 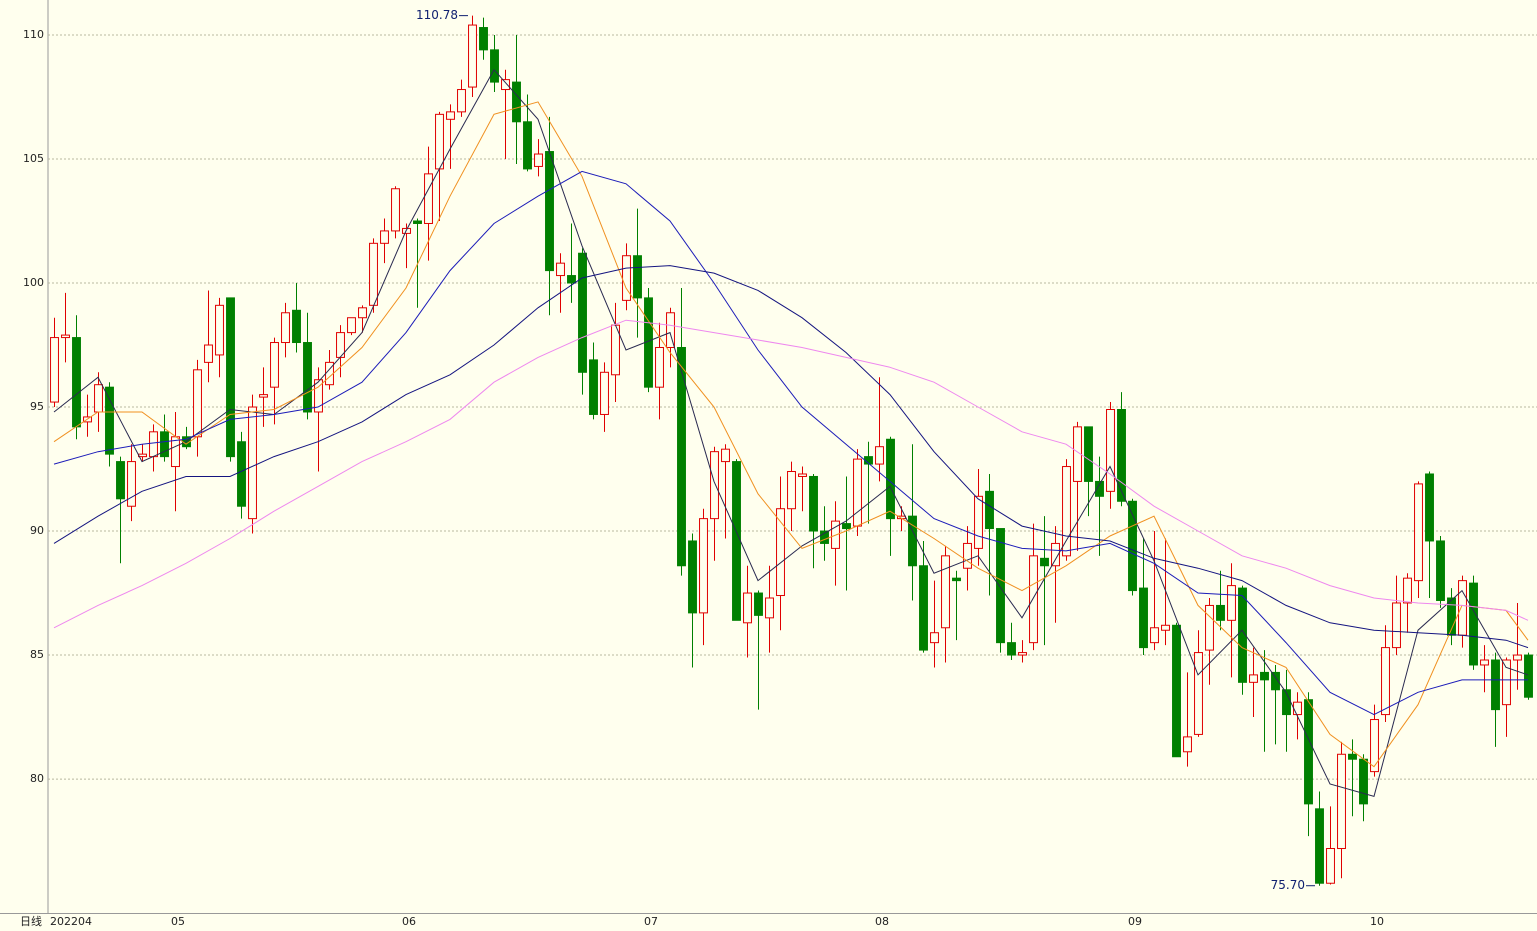 What do you see at coordinates (33, 34) in the screenshot?
I see `y-tick-label: 110` at bounding box center [33, 34].